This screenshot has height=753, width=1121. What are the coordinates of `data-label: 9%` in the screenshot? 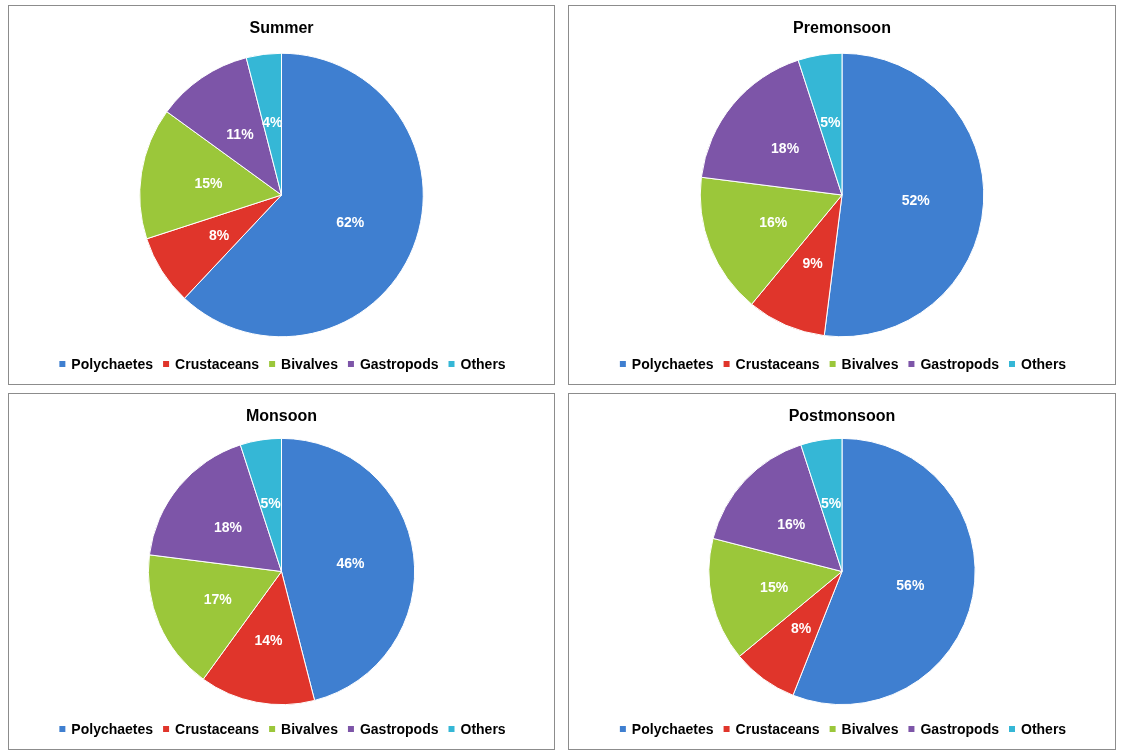 It's located at (813, 262).